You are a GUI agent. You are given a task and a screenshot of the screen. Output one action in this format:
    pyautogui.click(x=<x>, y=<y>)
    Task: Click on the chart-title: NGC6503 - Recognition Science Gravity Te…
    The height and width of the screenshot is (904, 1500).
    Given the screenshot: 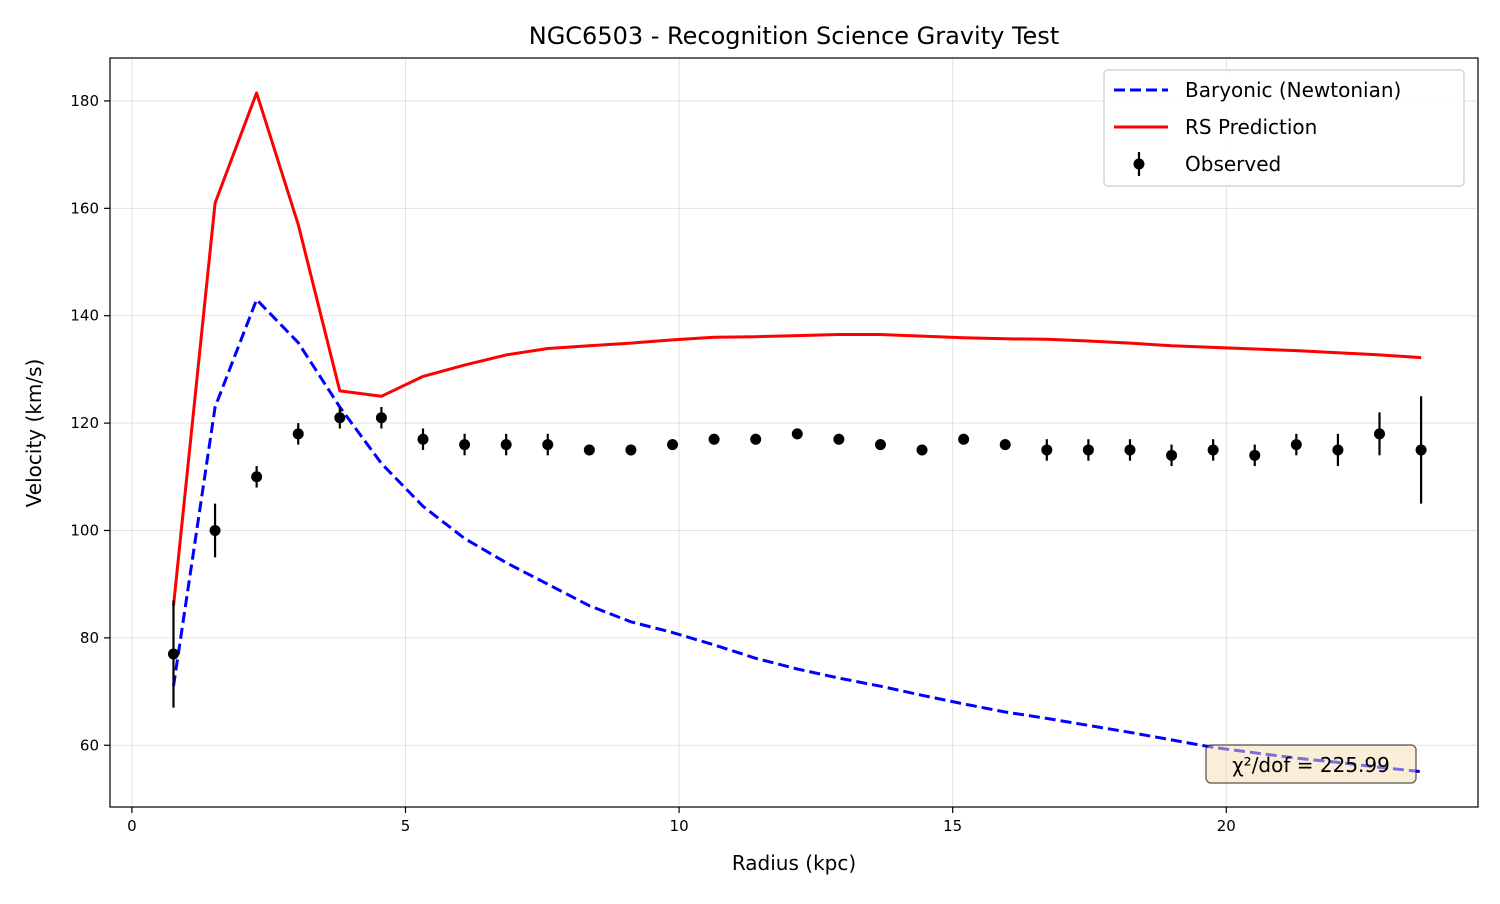 What is the action you would take?
    pyautogui.click(x=794, y=36)
    